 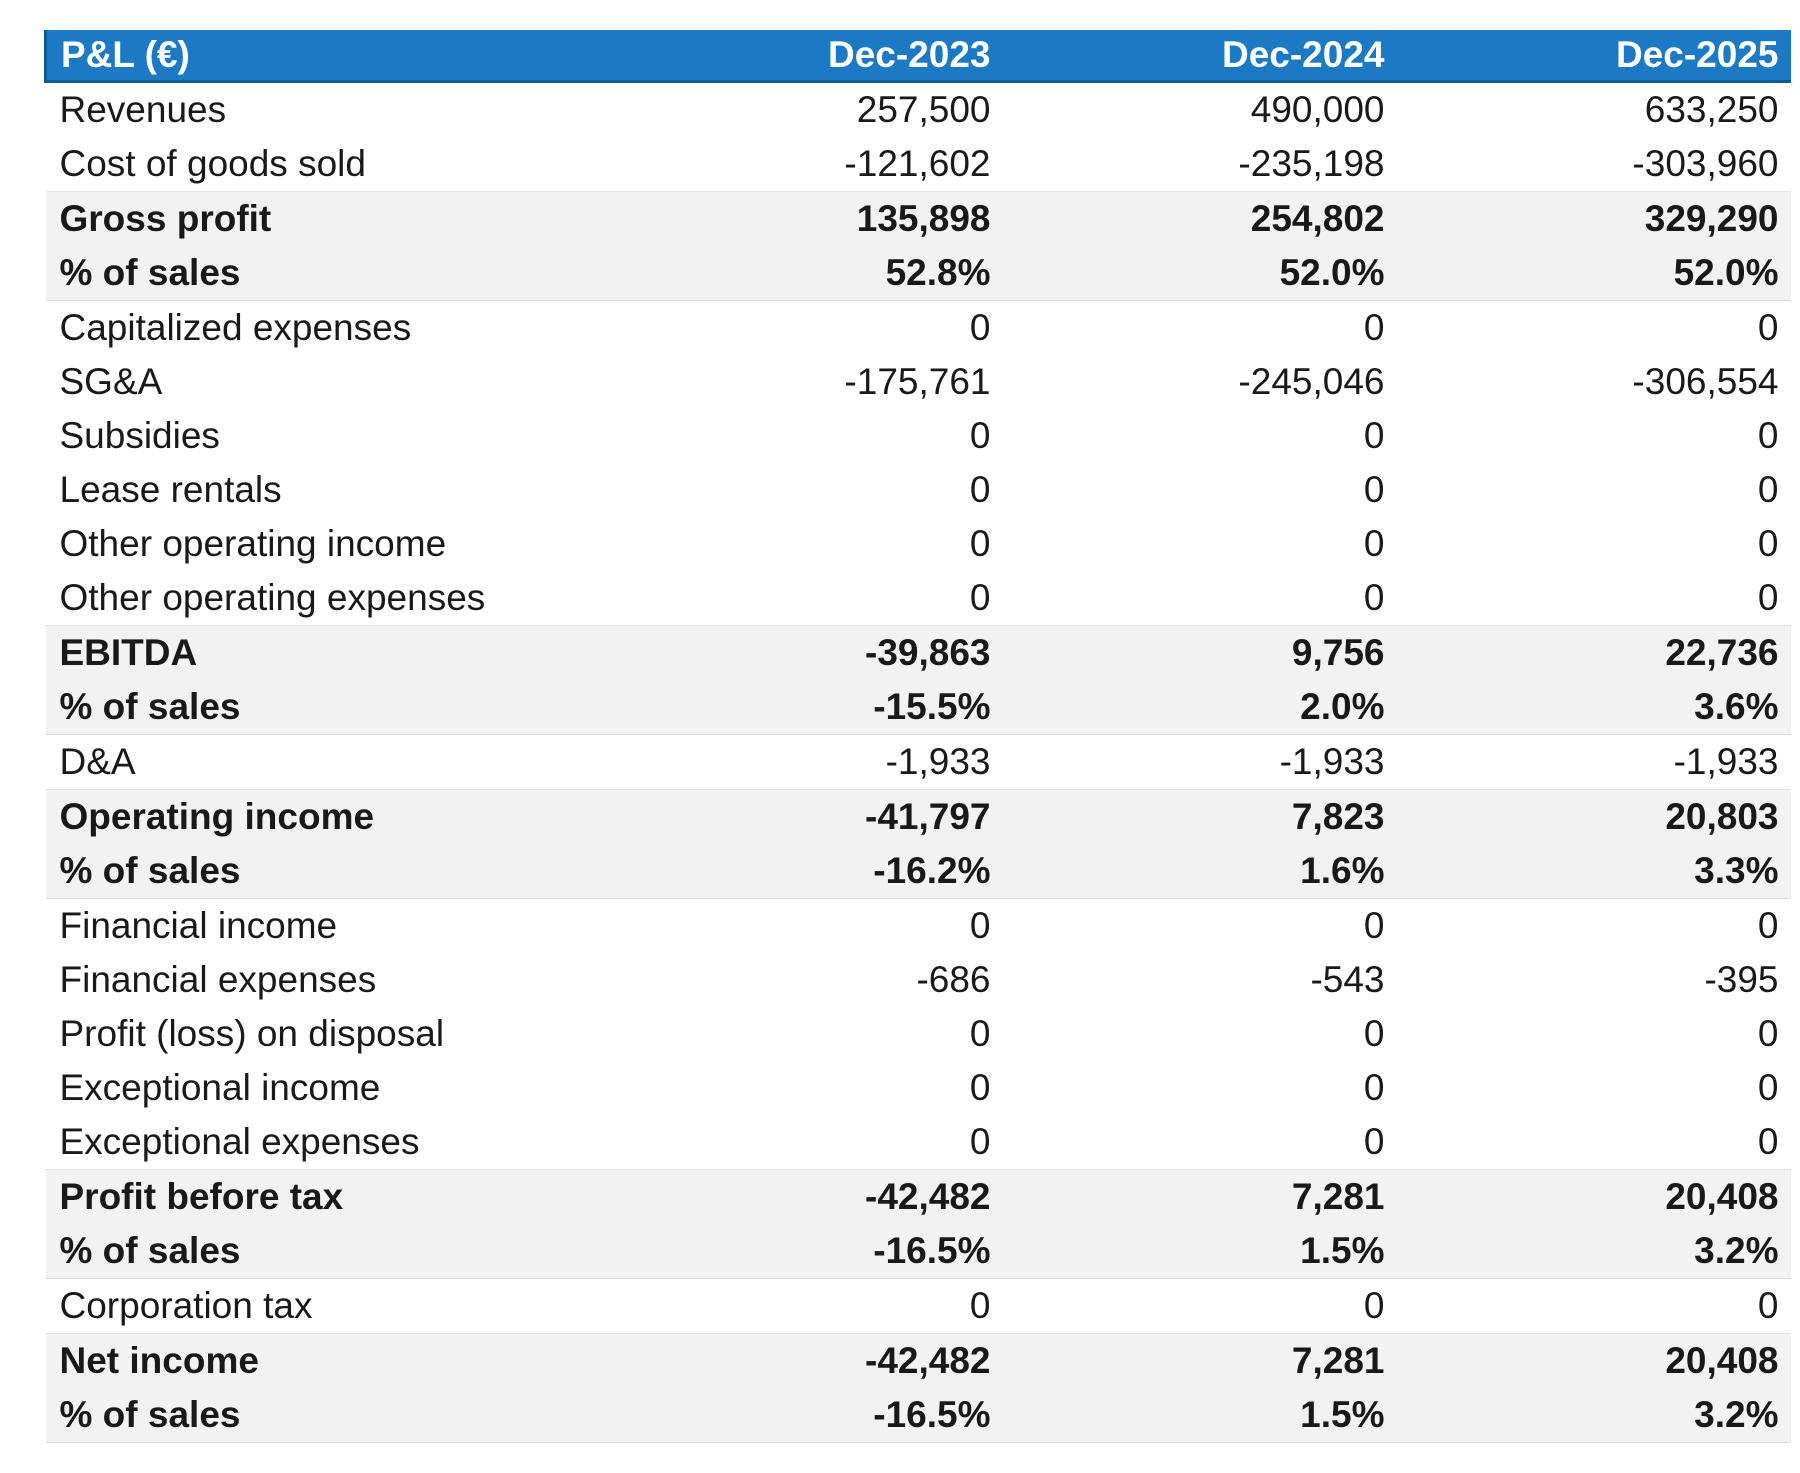 What do you see at coordinates (327, 1360) in the screenshot?
I see `row-label: Net income` at bounding box center [327, 1360].